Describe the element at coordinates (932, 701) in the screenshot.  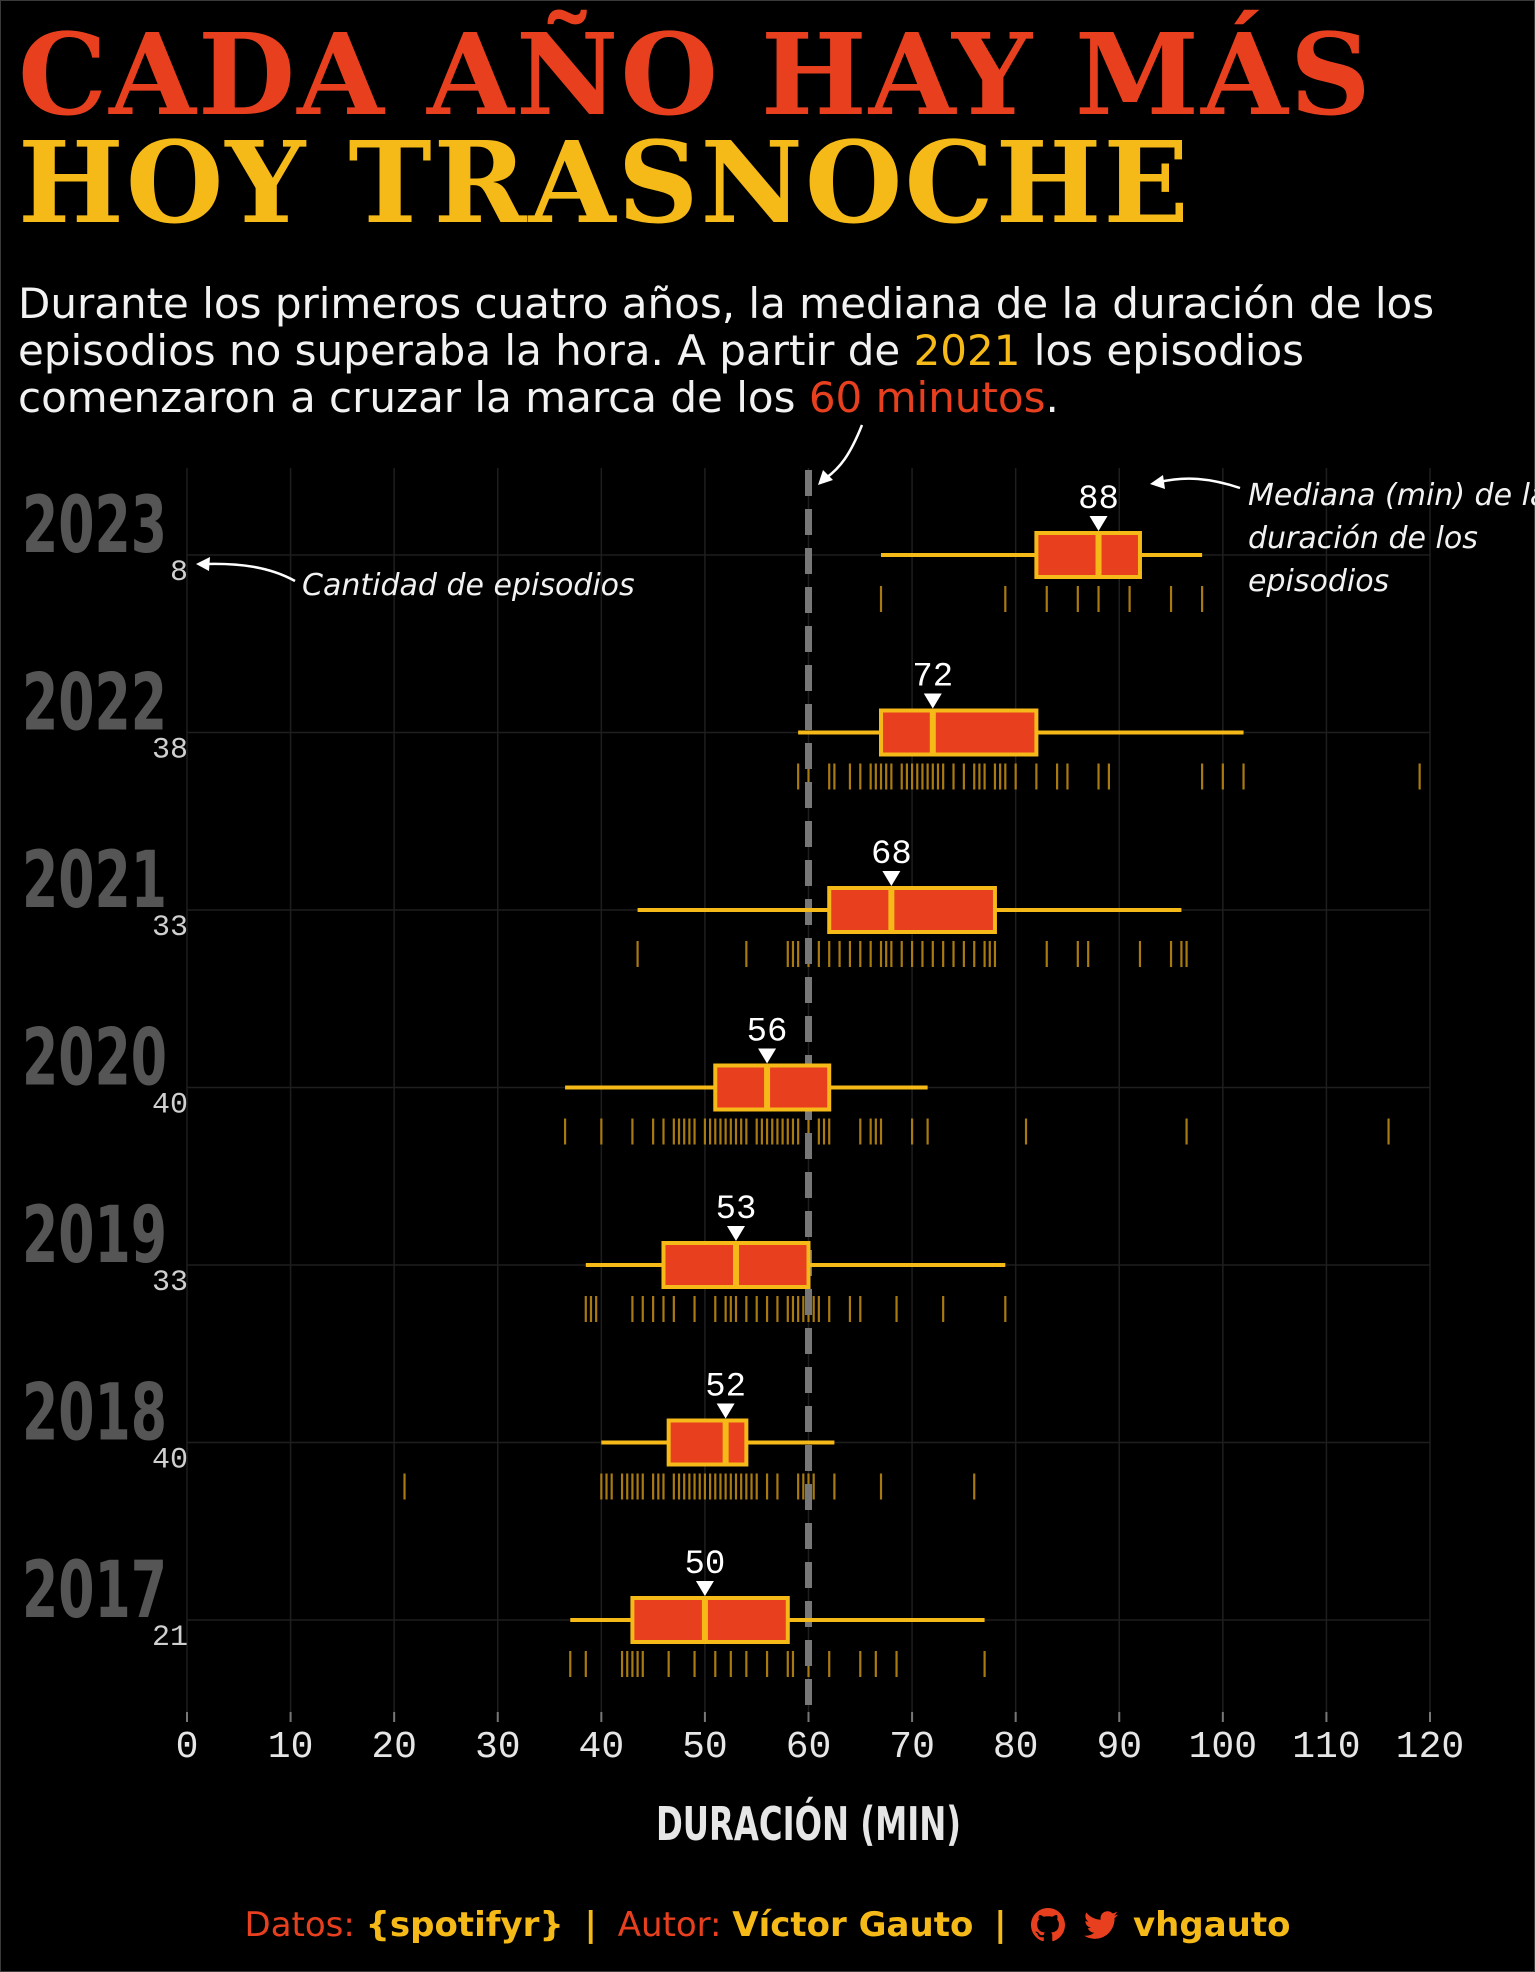
I see `median-marker-2022` at that location.